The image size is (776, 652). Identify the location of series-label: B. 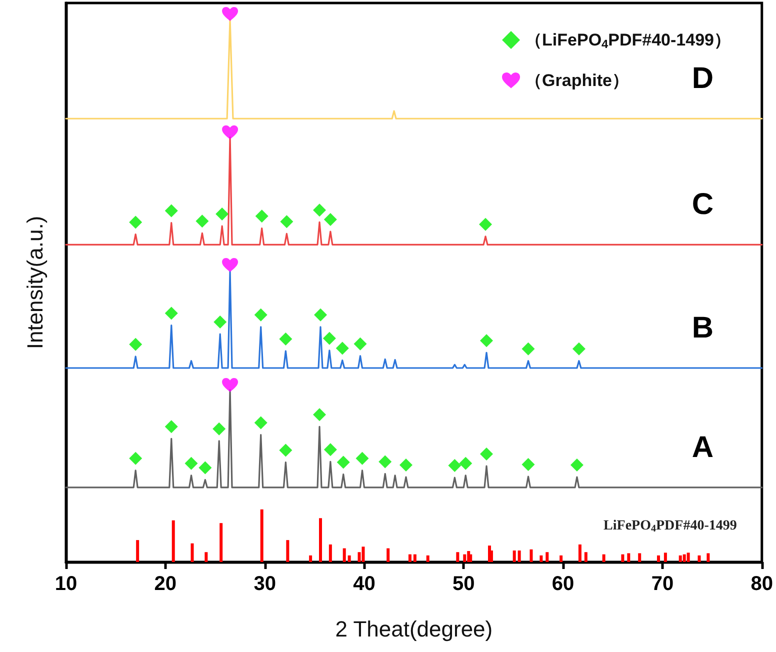
(703, 327).